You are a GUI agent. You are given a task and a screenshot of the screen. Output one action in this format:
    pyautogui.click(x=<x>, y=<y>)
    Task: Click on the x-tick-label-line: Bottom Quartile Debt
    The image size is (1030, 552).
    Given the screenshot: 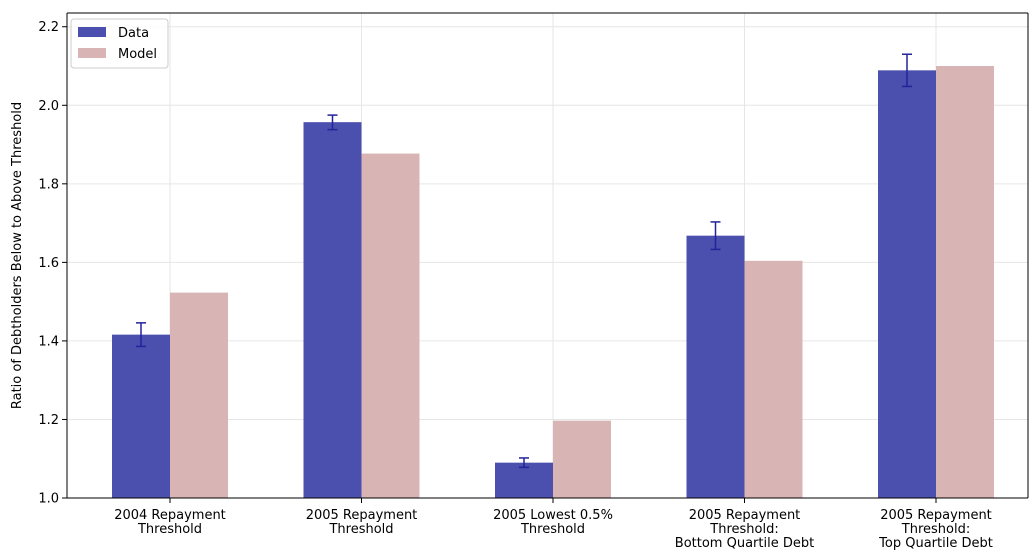 What is the action you would take?
    pyautogui.click(x=744, y=543)
    